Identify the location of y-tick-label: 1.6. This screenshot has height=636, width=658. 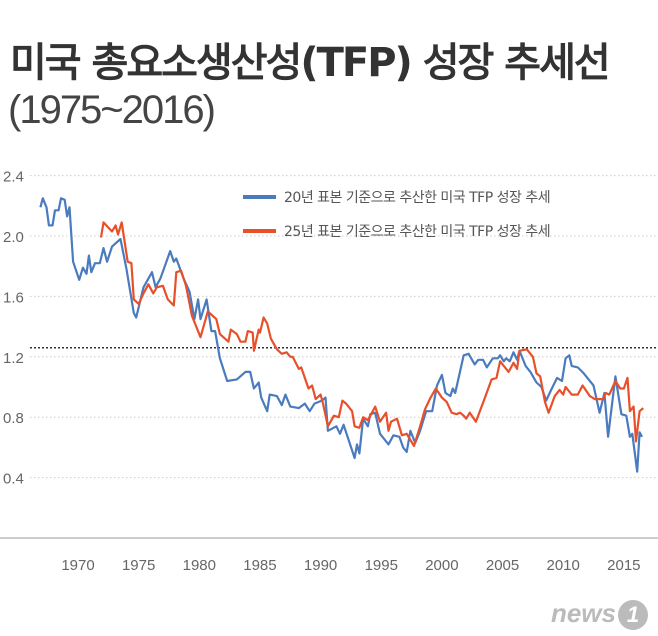
(13, 297).